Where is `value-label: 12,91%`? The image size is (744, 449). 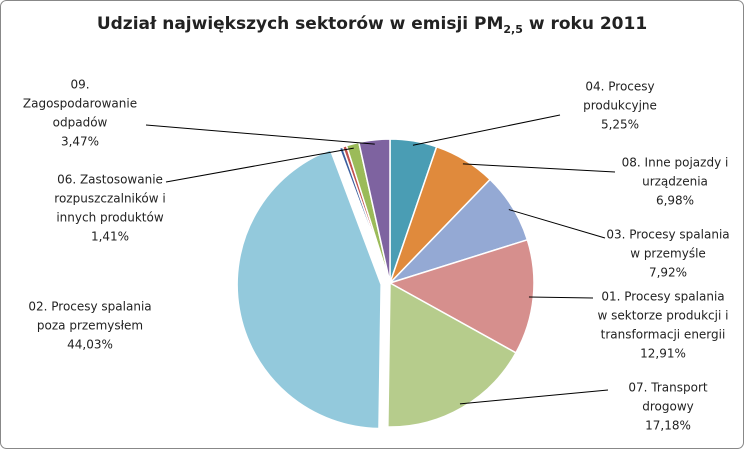 value-label: 12,91% is located at coordinates (663, 354).